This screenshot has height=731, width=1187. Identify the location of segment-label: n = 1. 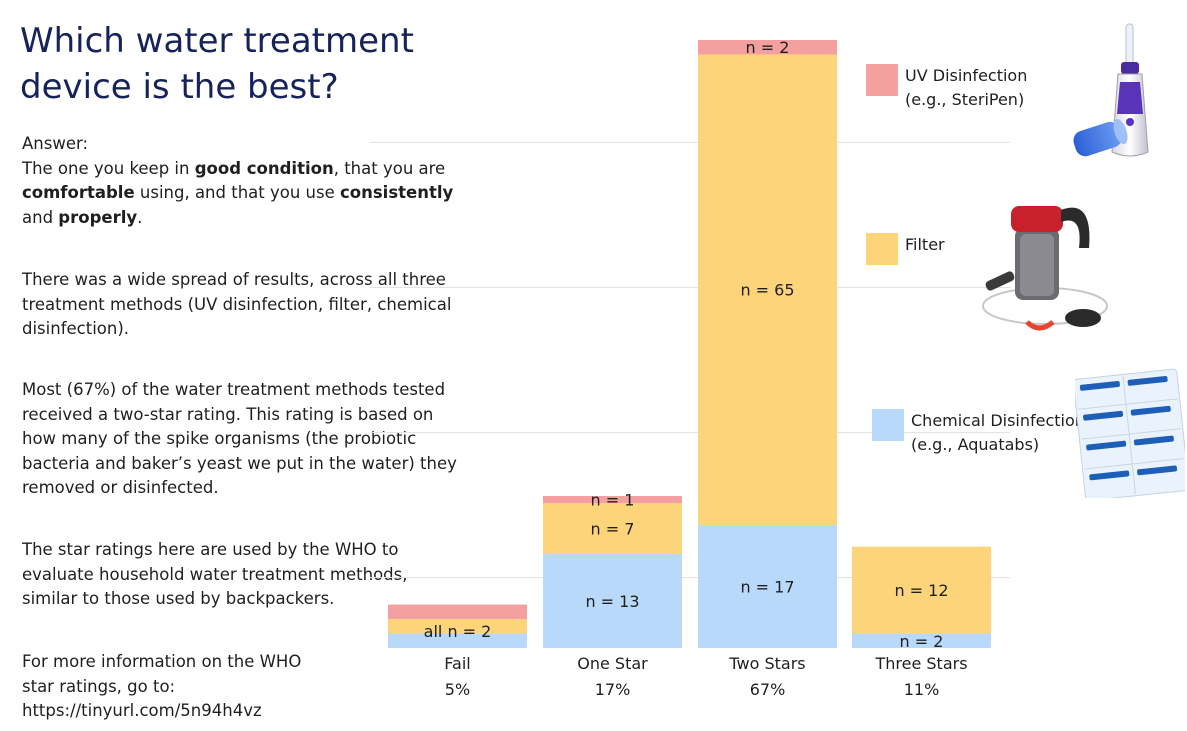
(613, 500).